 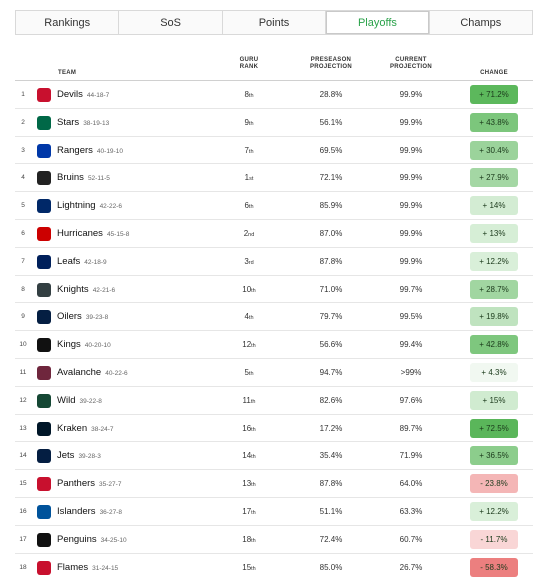 What do you see at coordinates (494, 233) in the screenshot?
I see `change-badge: + 13%` at bounding box center [494, 233].